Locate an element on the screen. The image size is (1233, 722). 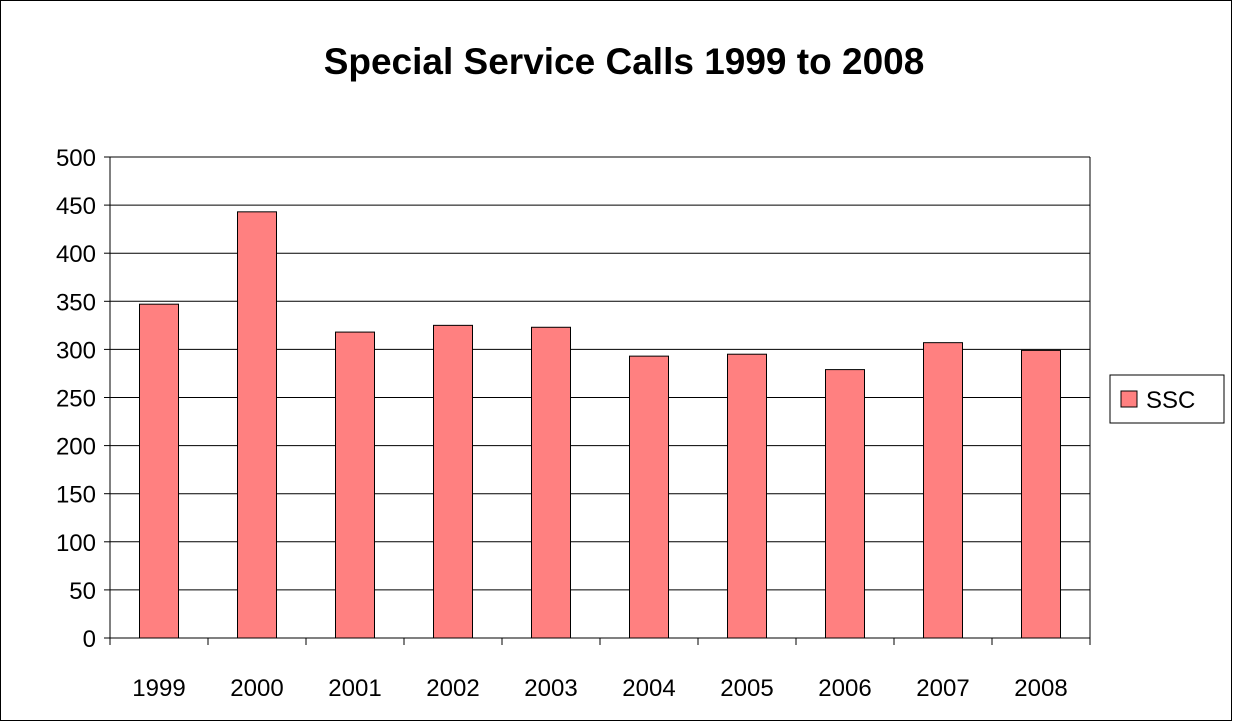
y-tick-label: 50 is located at coordinates (82, 591).